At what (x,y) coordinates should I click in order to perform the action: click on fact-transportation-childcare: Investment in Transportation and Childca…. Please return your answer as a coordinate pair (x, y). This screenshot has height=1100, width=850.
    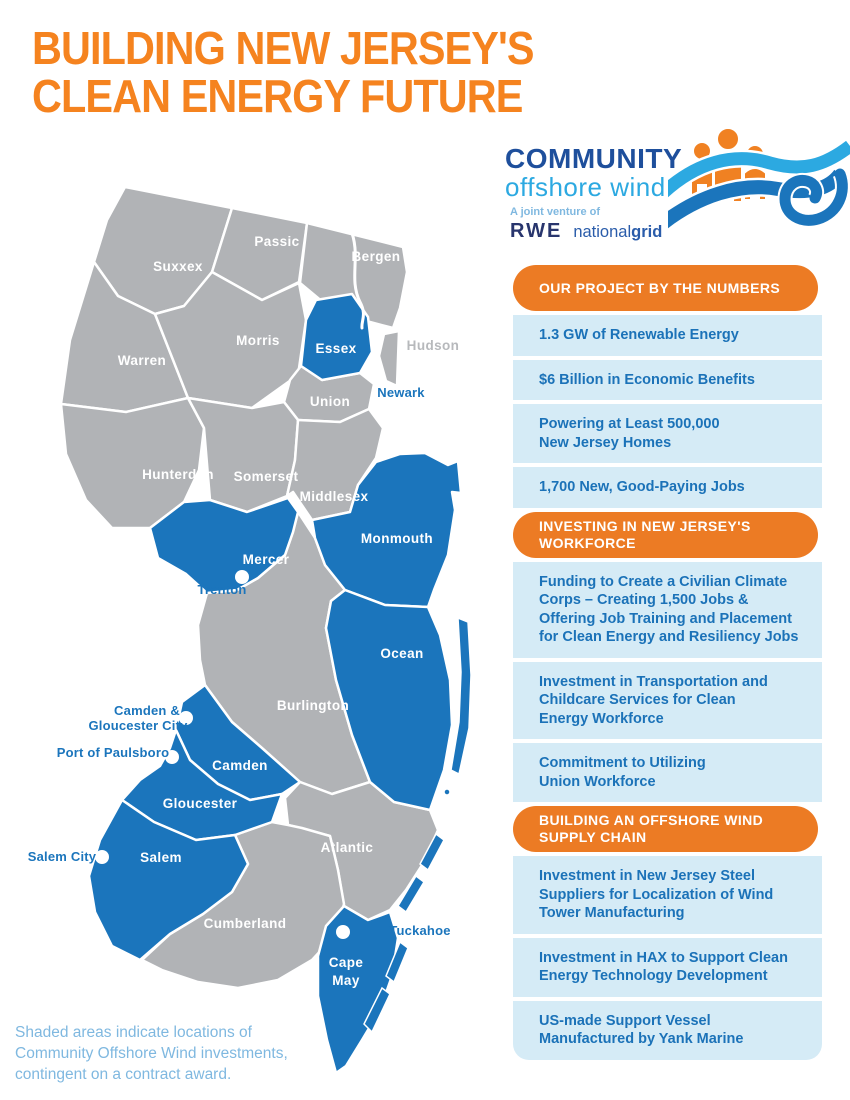
    Looking at the image, I should click on (667, 700).